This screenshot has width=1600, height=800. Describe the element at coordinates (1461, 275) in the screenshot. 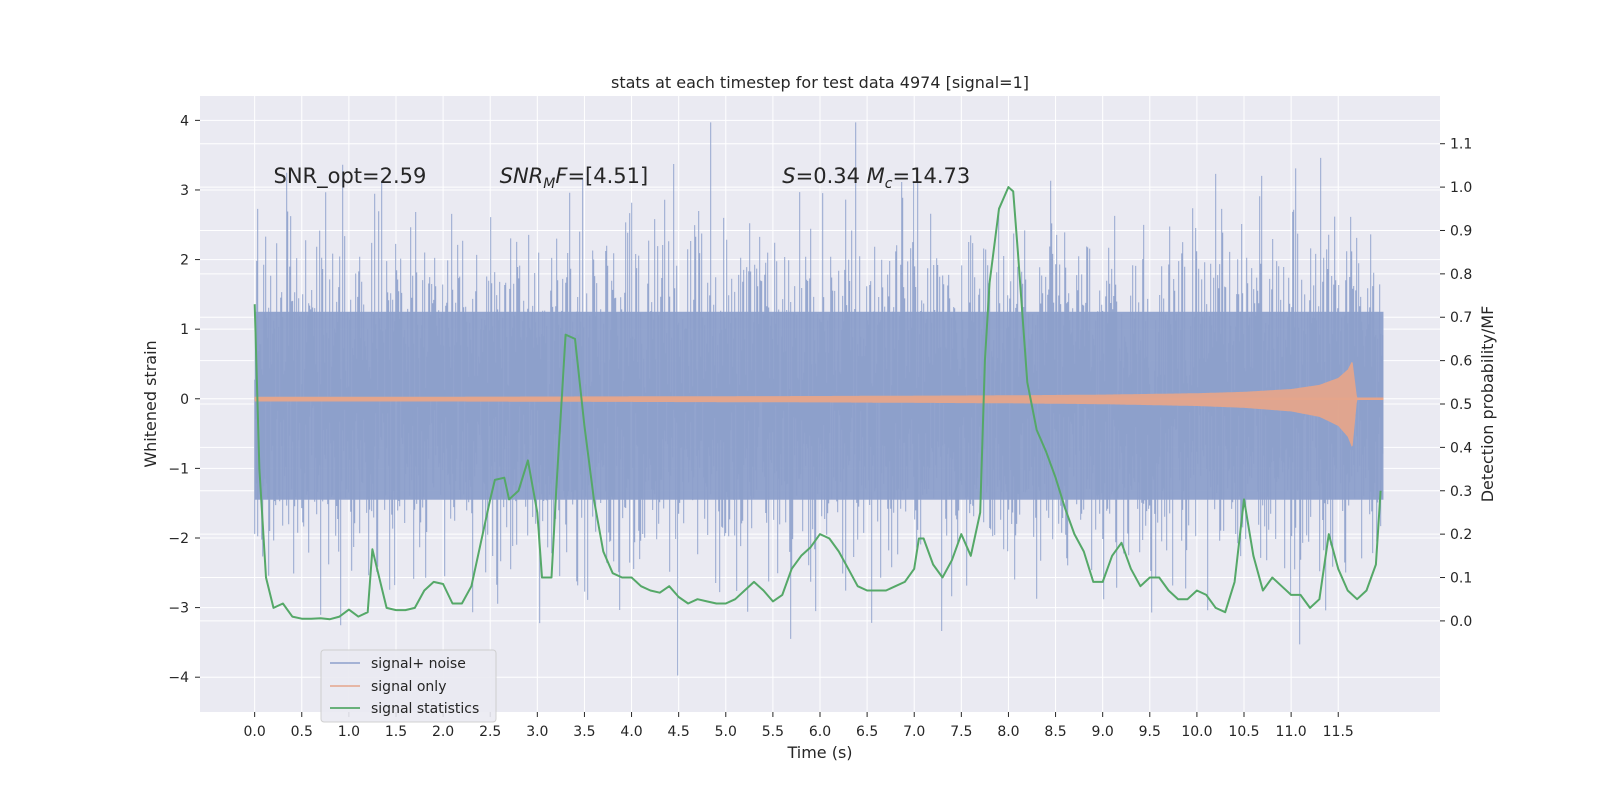

I see `y-right-tick-label: 0.8` at that location.